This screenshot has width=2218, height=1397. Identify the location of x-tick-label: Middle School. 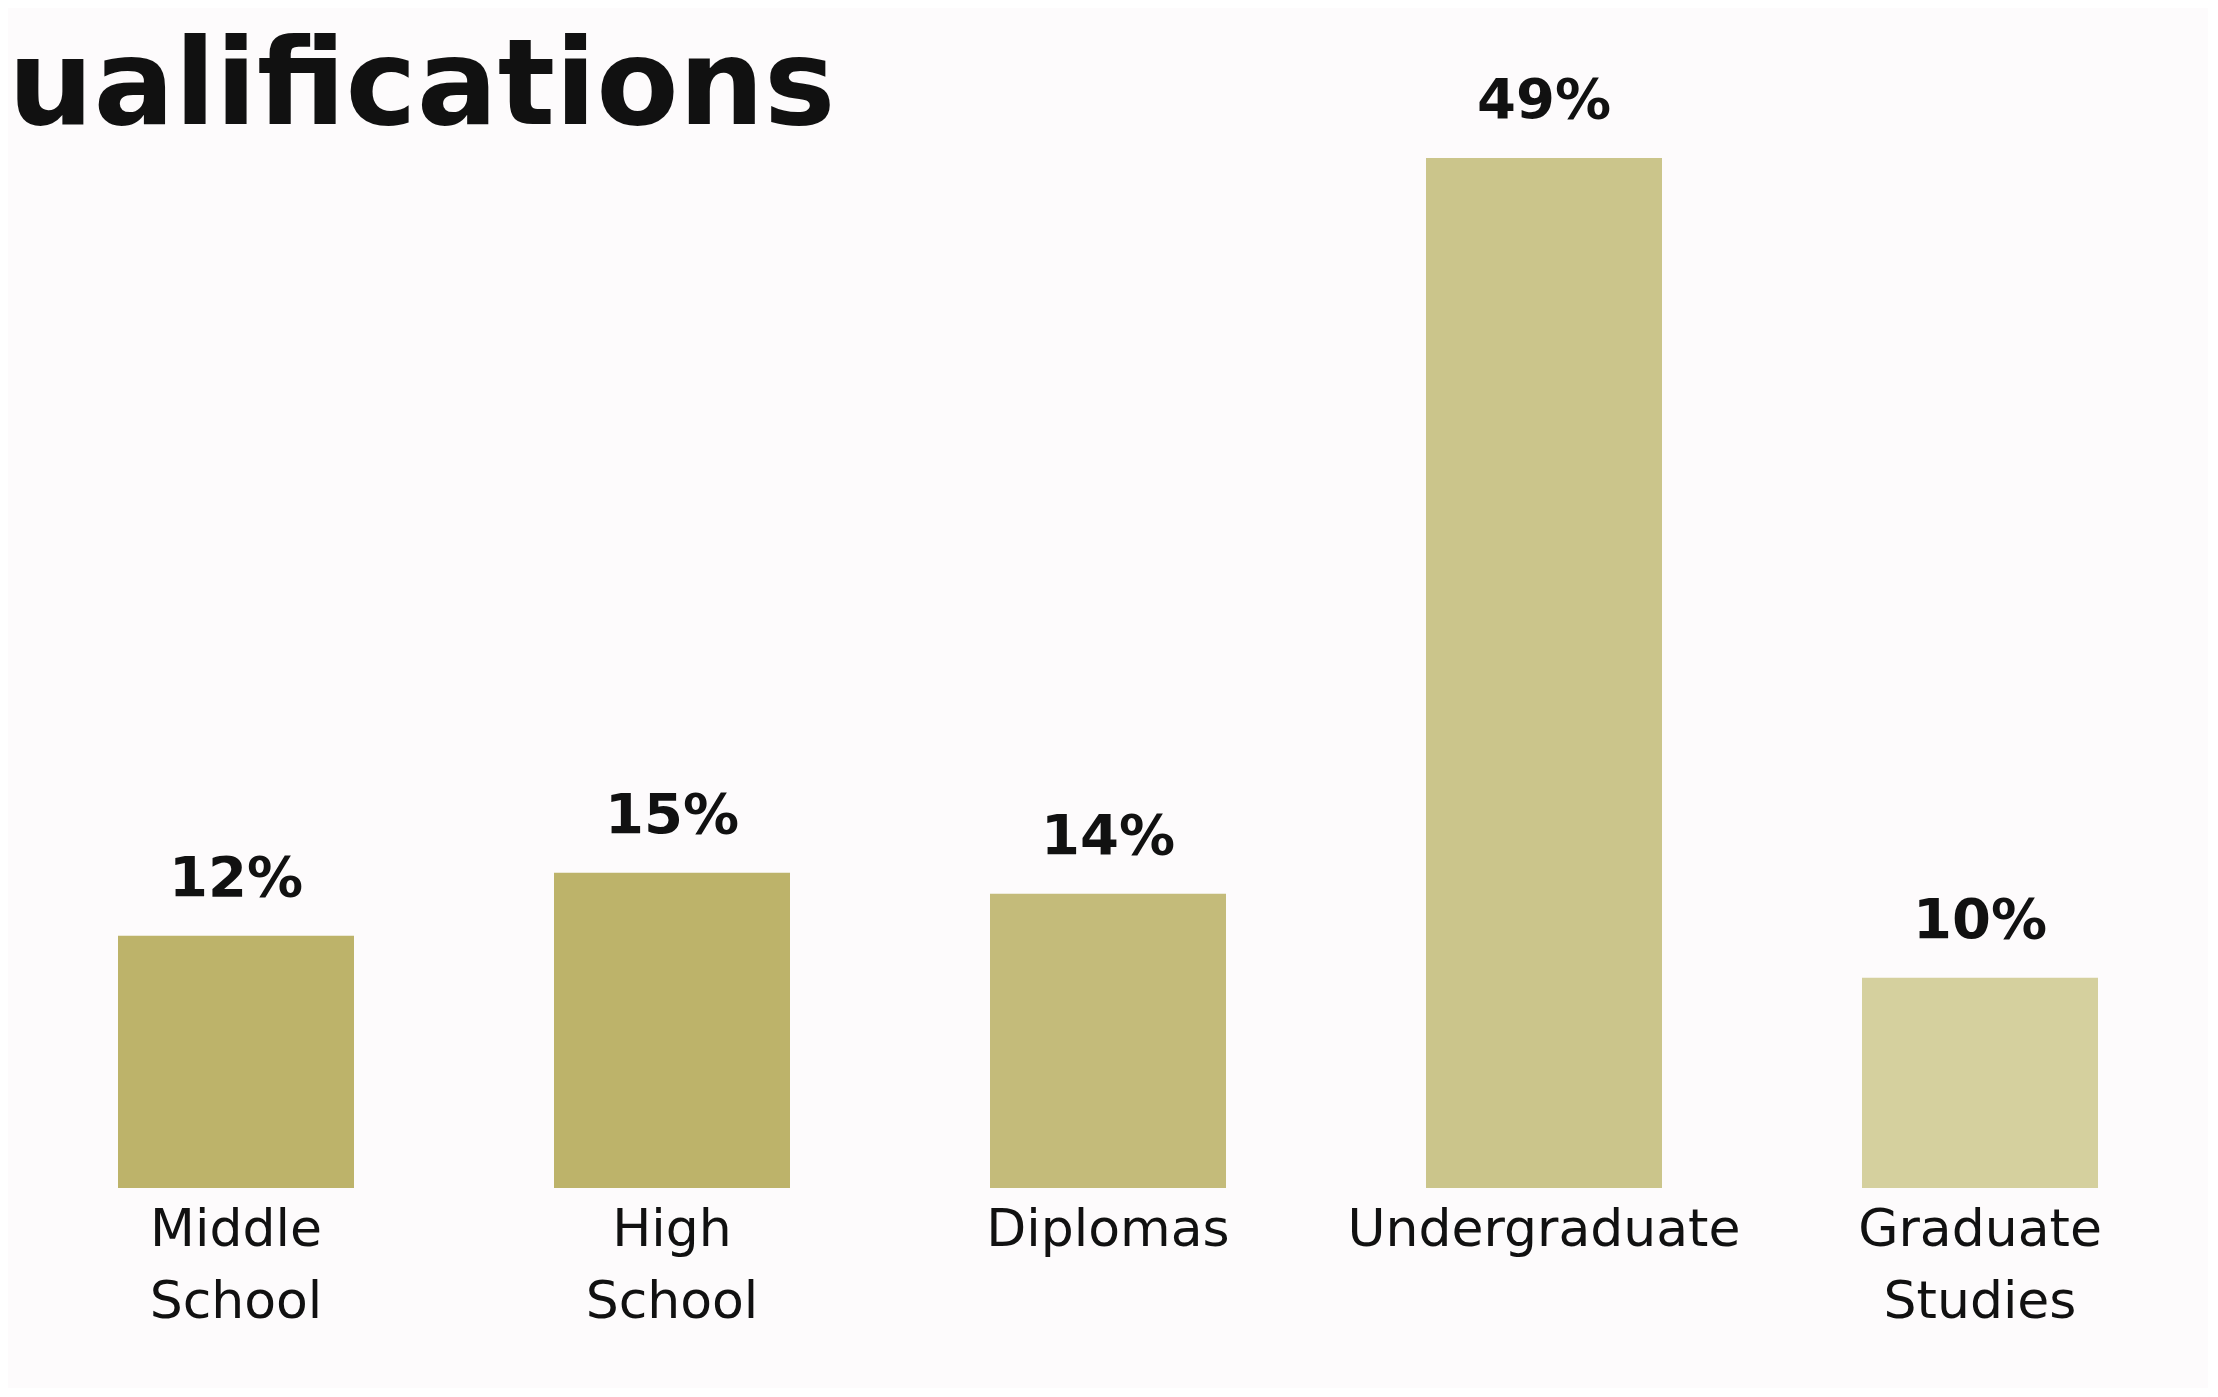
(236, 1264).